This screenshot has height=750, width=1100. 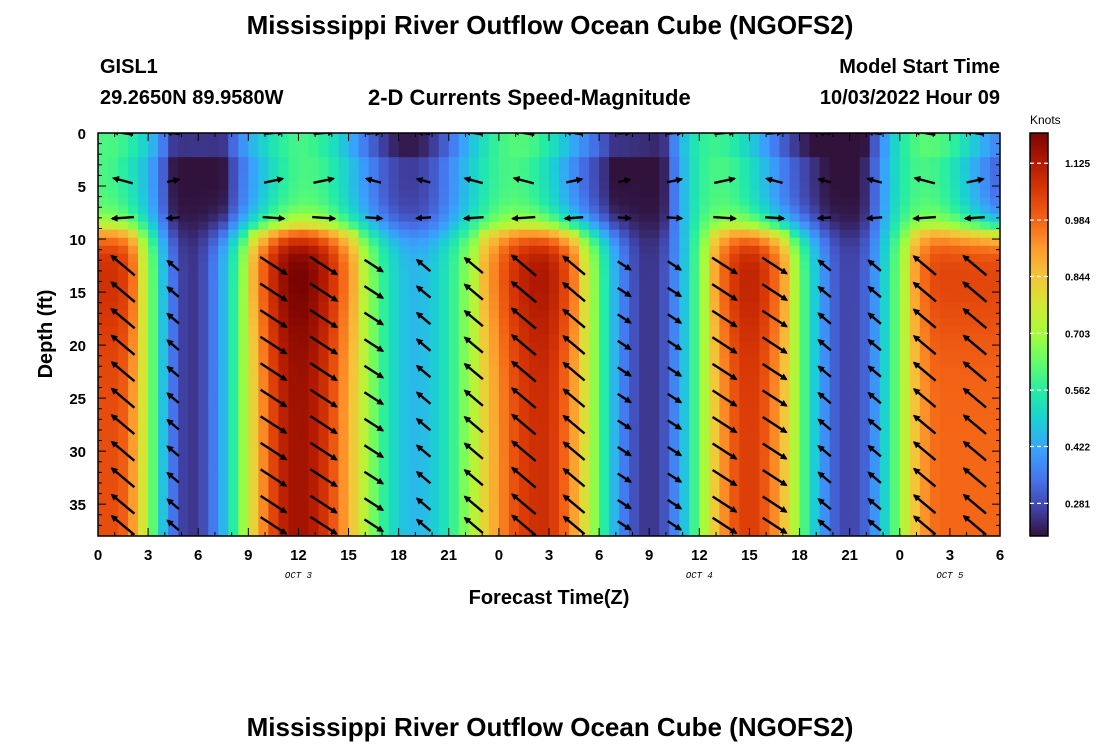 What do you see at coordinates (849, 555) in the screenshot?
I see `x-tick-label: 21` at bounding box center [849, 555].